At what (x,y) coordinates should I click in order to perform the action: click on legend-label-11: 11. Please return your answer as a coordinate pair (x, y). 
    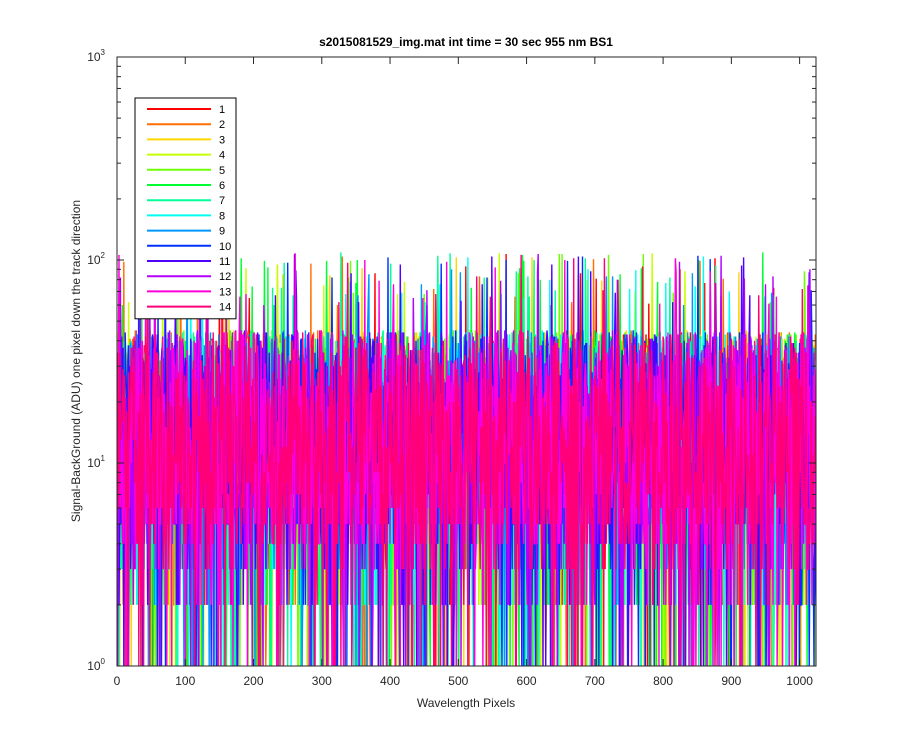
    Looking at the image, I should click on (224, 262).